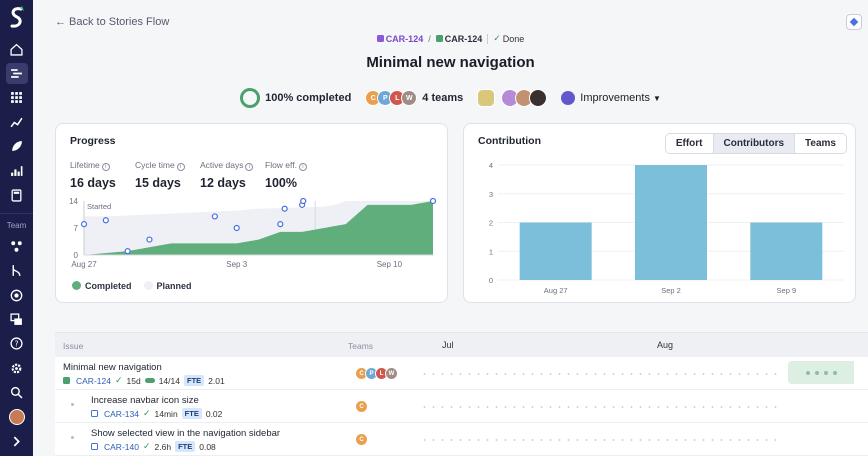  I want to click on stat-value: 100%, so click(281, 183).